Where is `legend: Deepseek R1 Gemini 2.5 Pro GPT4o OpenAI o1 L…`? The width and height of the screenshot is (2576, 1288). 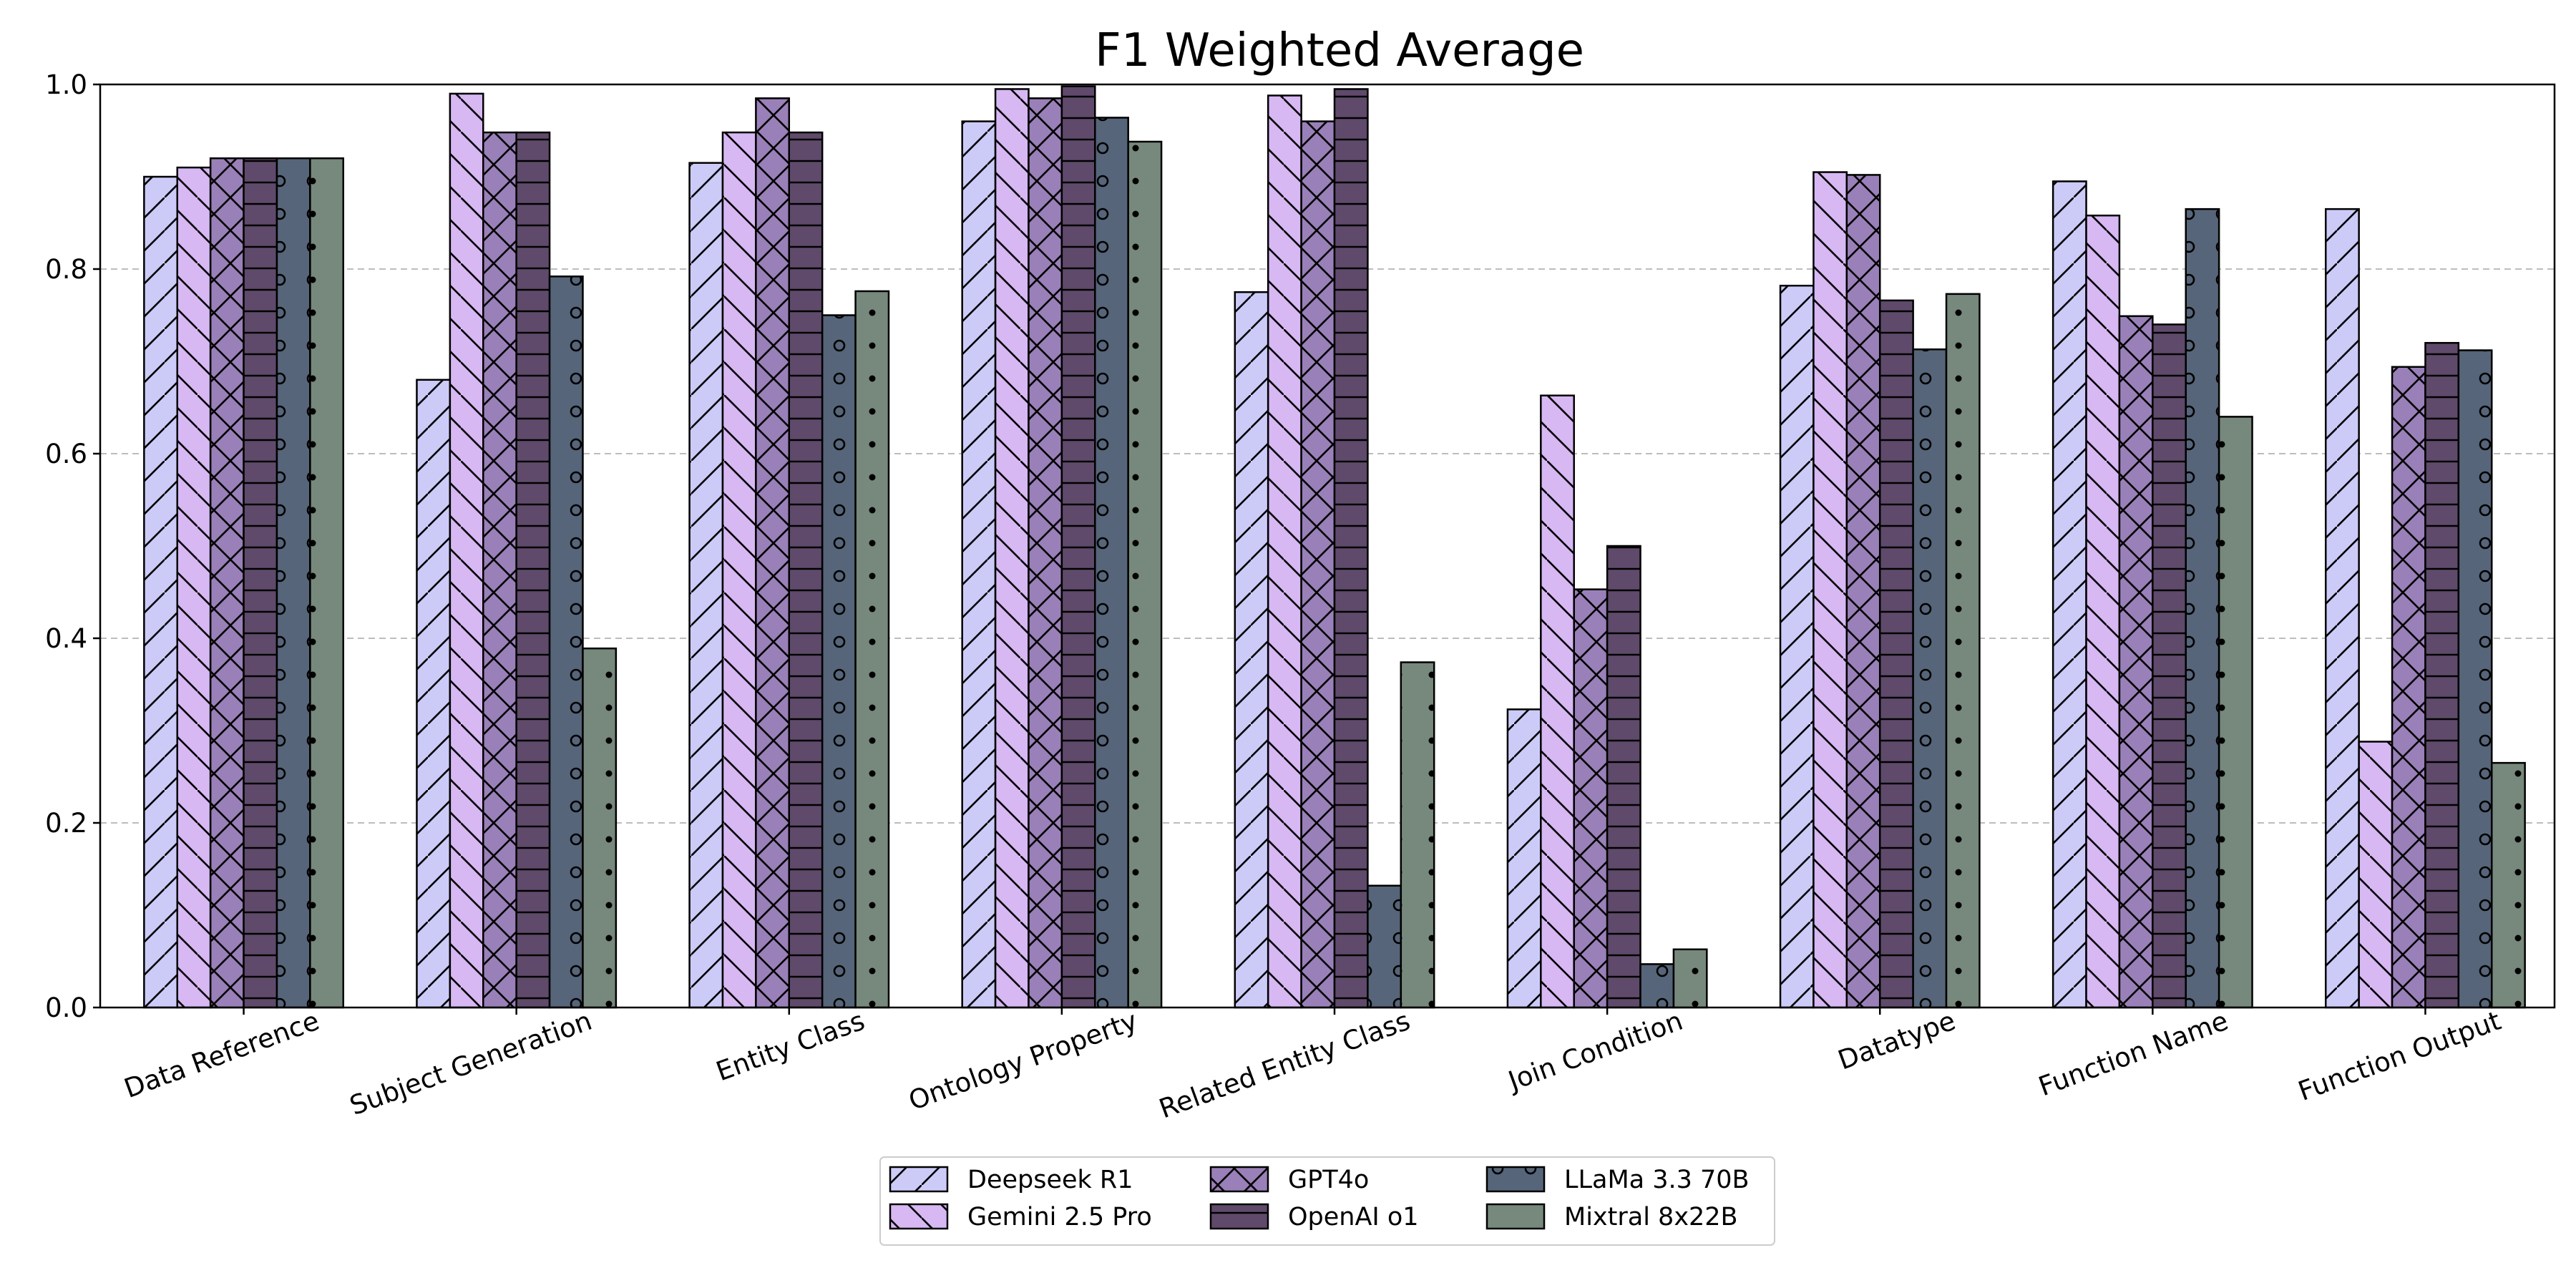
legend: Deepseek R1 Gemini 2.5 Pro GPT4o OpenAI o1 L… is located at coordinates (1327, 1201).